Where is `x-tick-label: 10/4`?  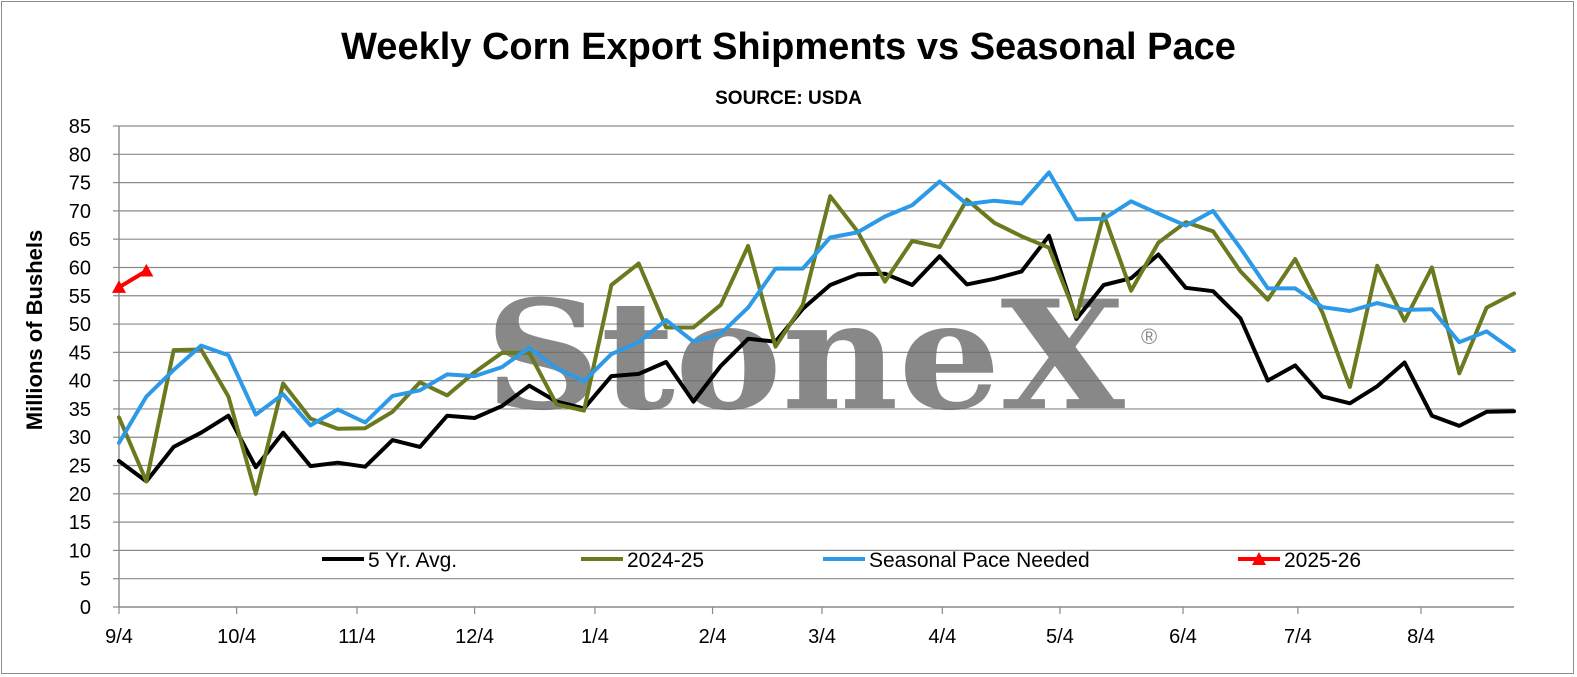
x-tick-label: 10/4 is located at coordinates (236, 637).